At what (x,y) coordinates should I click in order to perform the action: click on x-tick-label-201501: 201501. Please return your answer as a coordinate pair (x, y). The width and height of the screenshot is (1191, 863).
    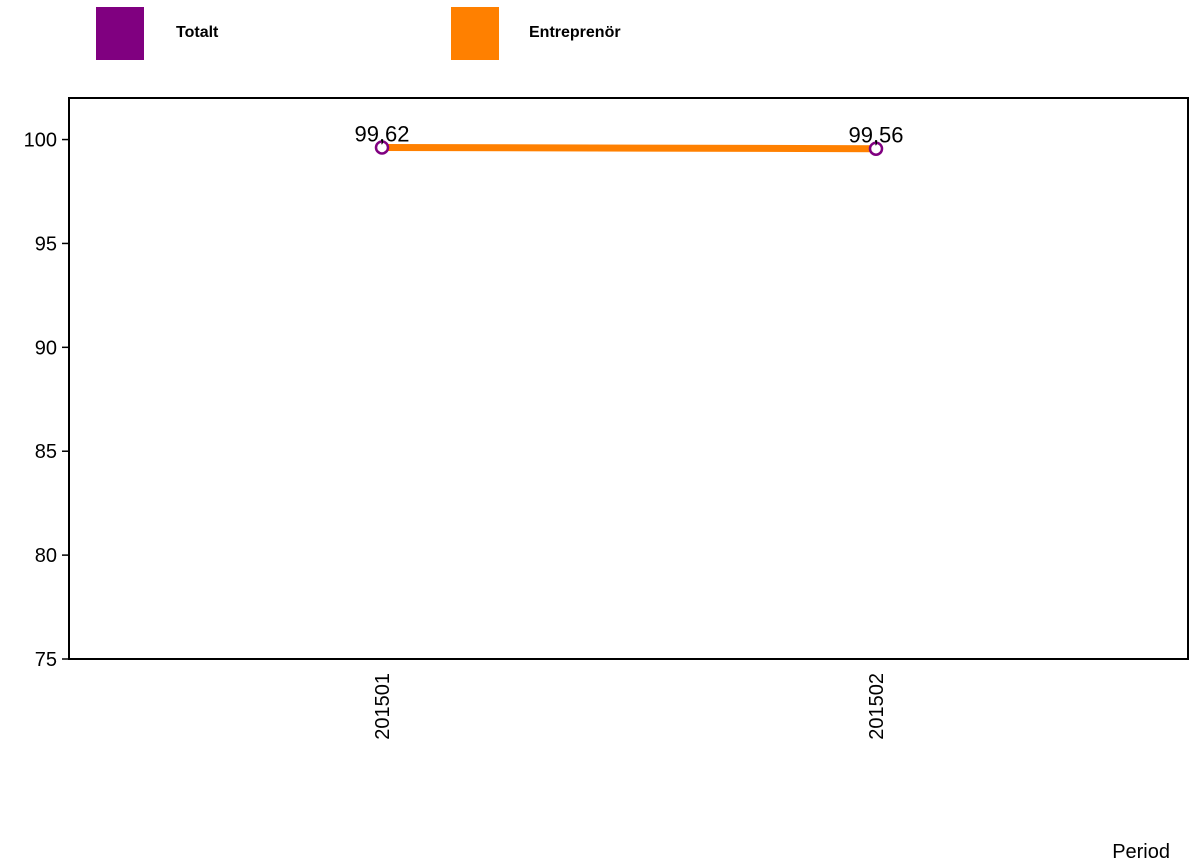
    Looking at the image, I should click on (383, 706).